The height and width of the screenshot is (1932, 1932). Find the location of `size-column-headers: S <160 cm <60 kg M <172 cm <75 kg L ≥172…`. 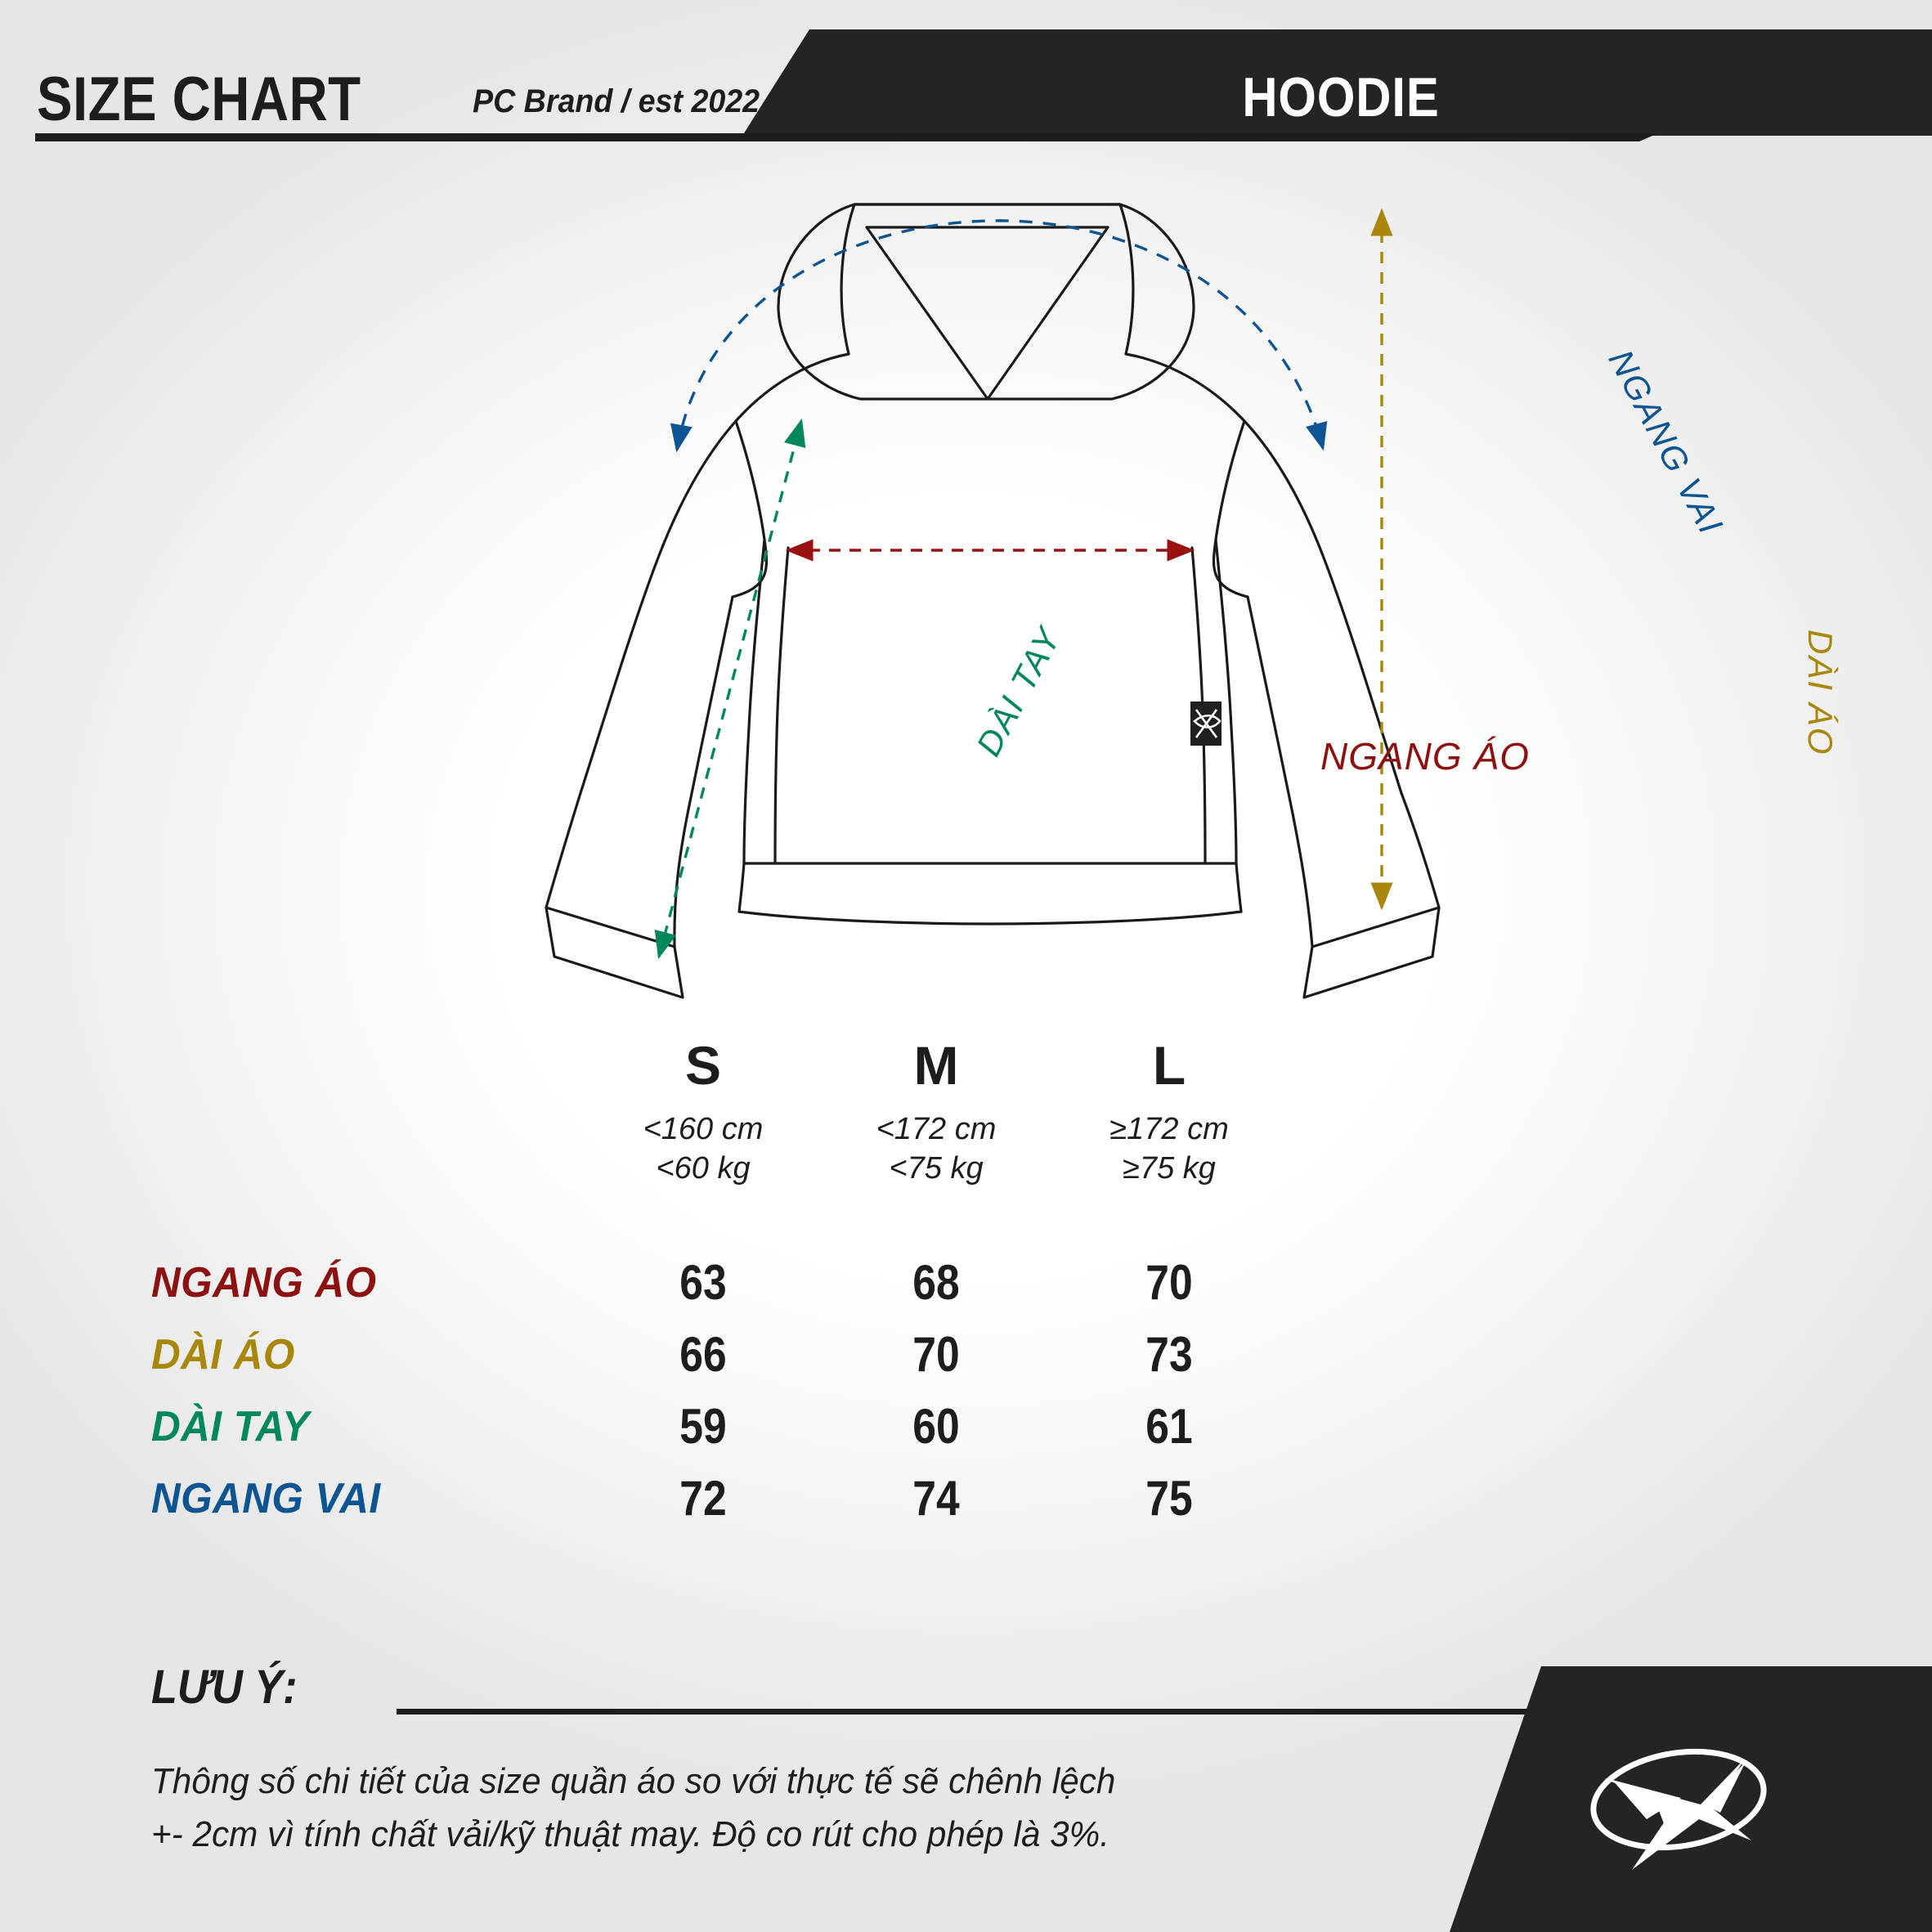

size-column-headers: S <160 cm <60 kg M <172 cm <75 kg L ≥172… is located at coordinates (940, 1120).